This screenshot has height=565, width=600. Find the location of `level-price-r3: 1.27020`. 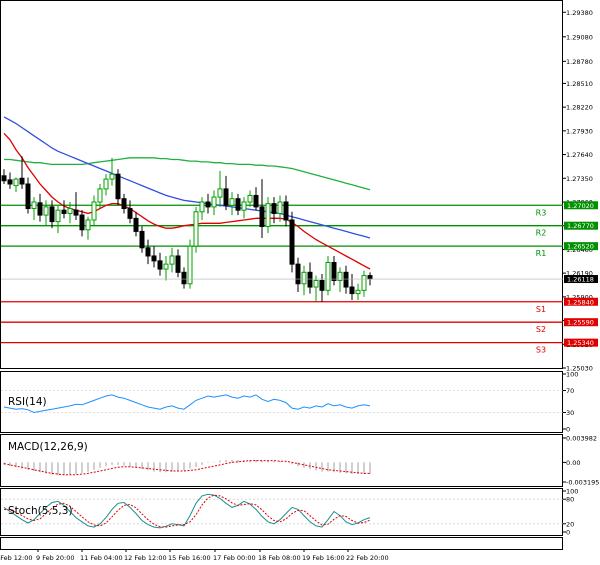

level-price-r3: 1.27020 is located at coordinates (580, 206).